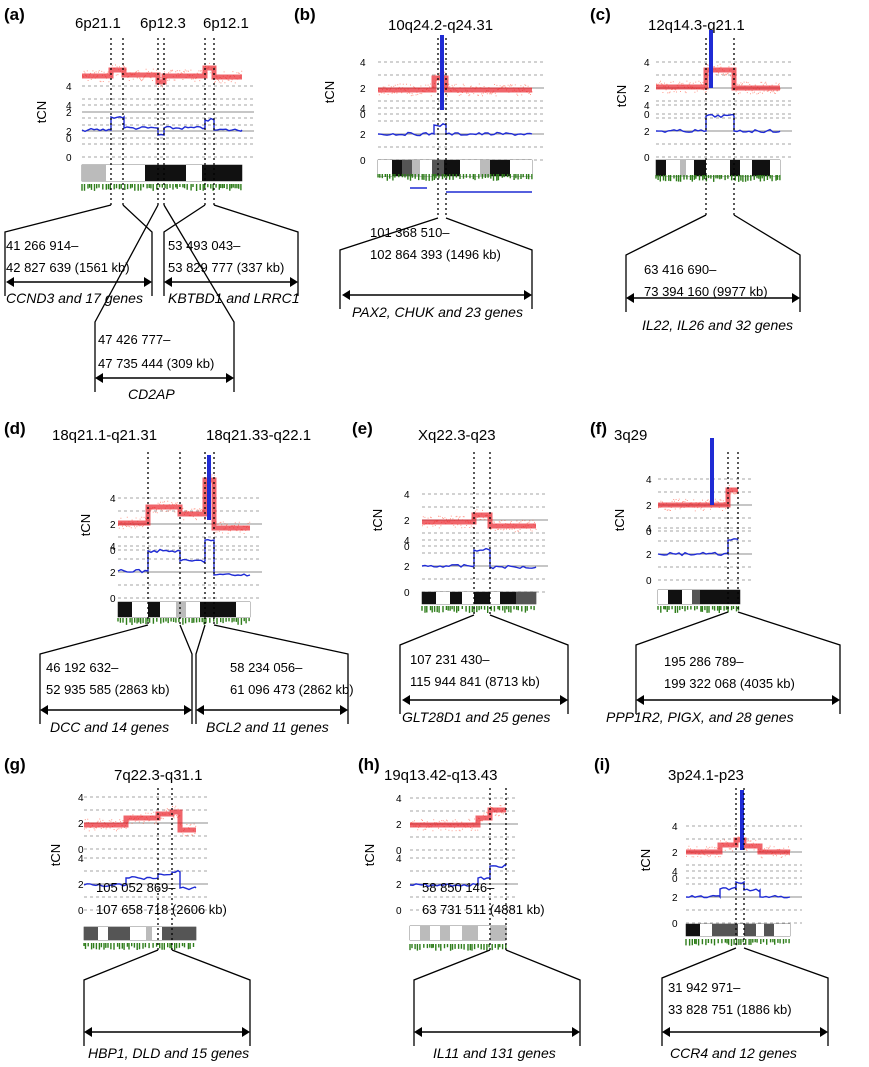  Describe the element at coordinates (82, 667) in the screenshot. I see `coordinate-start: 46 192 632–` at that location.